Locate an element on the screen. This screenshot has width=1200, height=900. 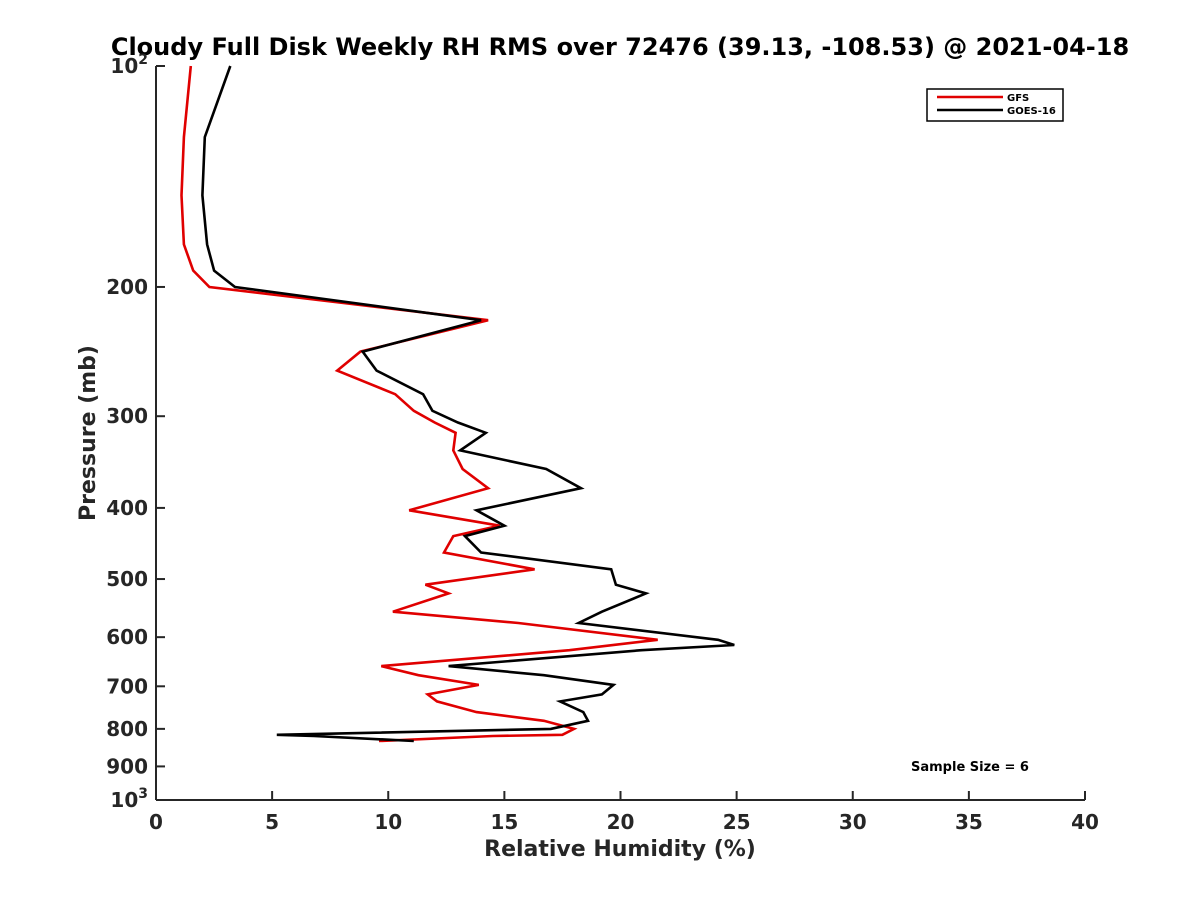
x-axis-label: Relative Humidity (%) is located at coordinates (620, 849).